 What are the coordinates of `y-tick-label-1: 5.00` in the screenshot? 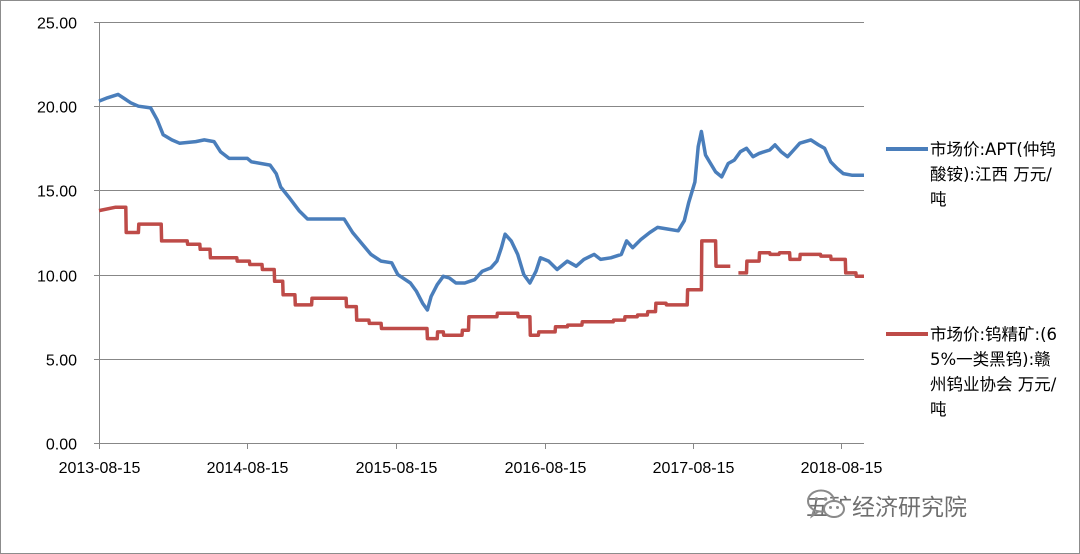 It's located at (61, 361).